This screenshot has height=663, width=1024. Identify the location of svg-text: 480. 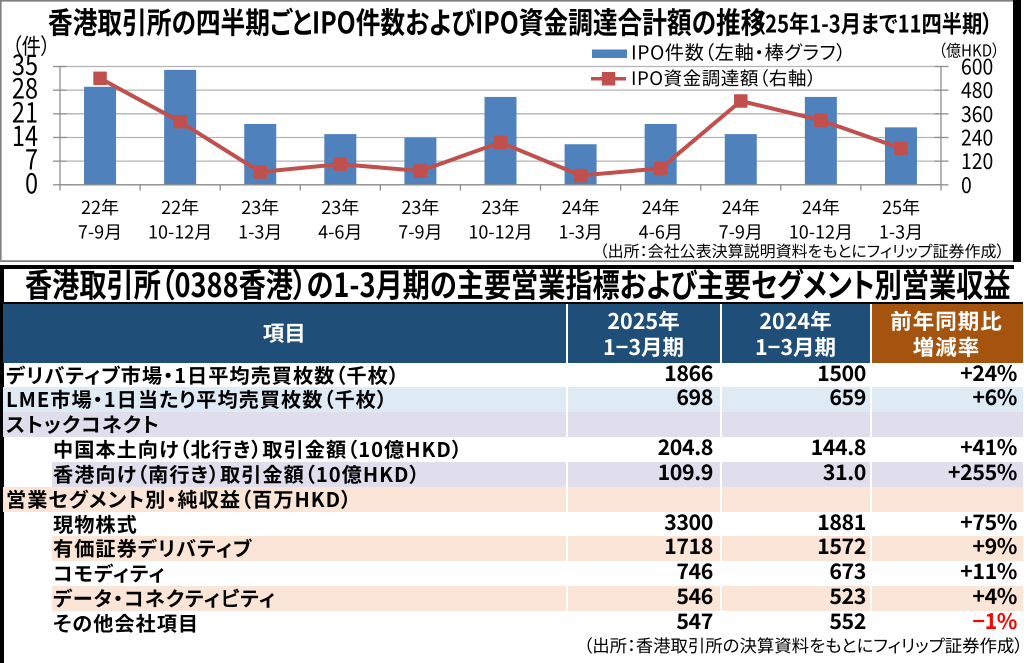
(977, 89).